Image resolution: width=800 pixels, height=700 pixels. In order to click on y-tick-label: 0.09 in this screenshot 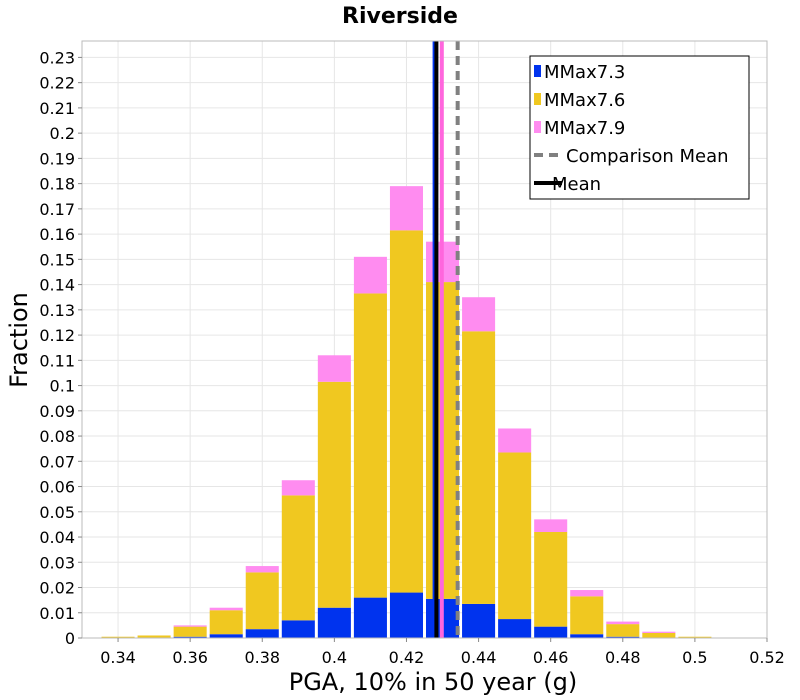, I will do `click(57, 411)`.